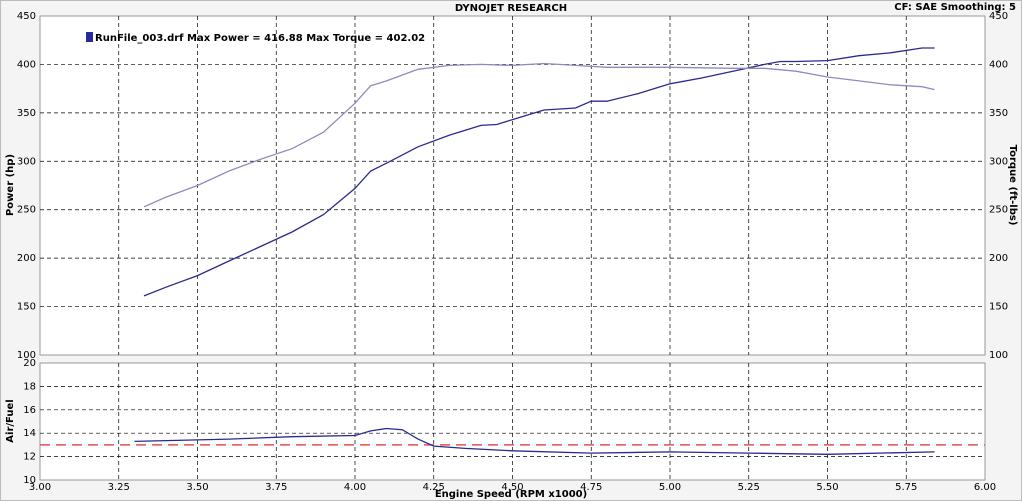 Image resolution: width=1022 pixels, height=501 pixels. I want to click on y2-tick-label: 250, so click(998, 210).